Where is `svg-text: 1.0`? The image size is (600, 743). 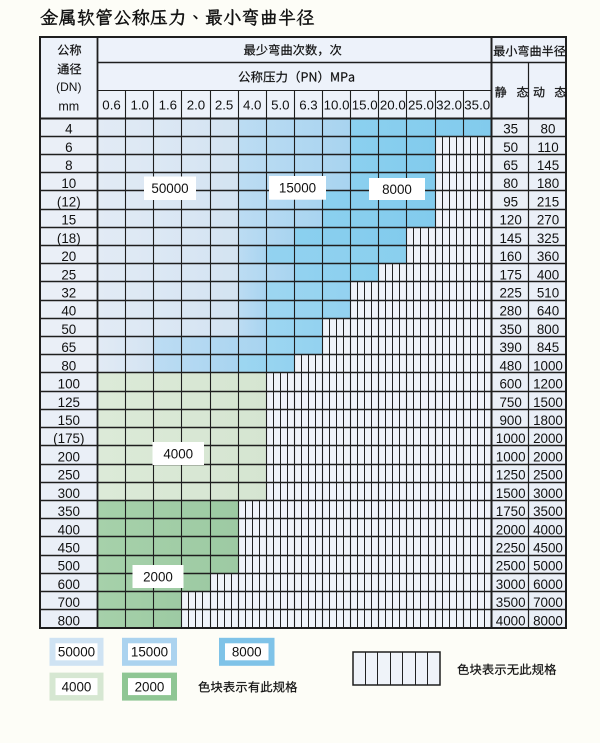
svg-text: 1.0 is located at coordinates (139, 105).